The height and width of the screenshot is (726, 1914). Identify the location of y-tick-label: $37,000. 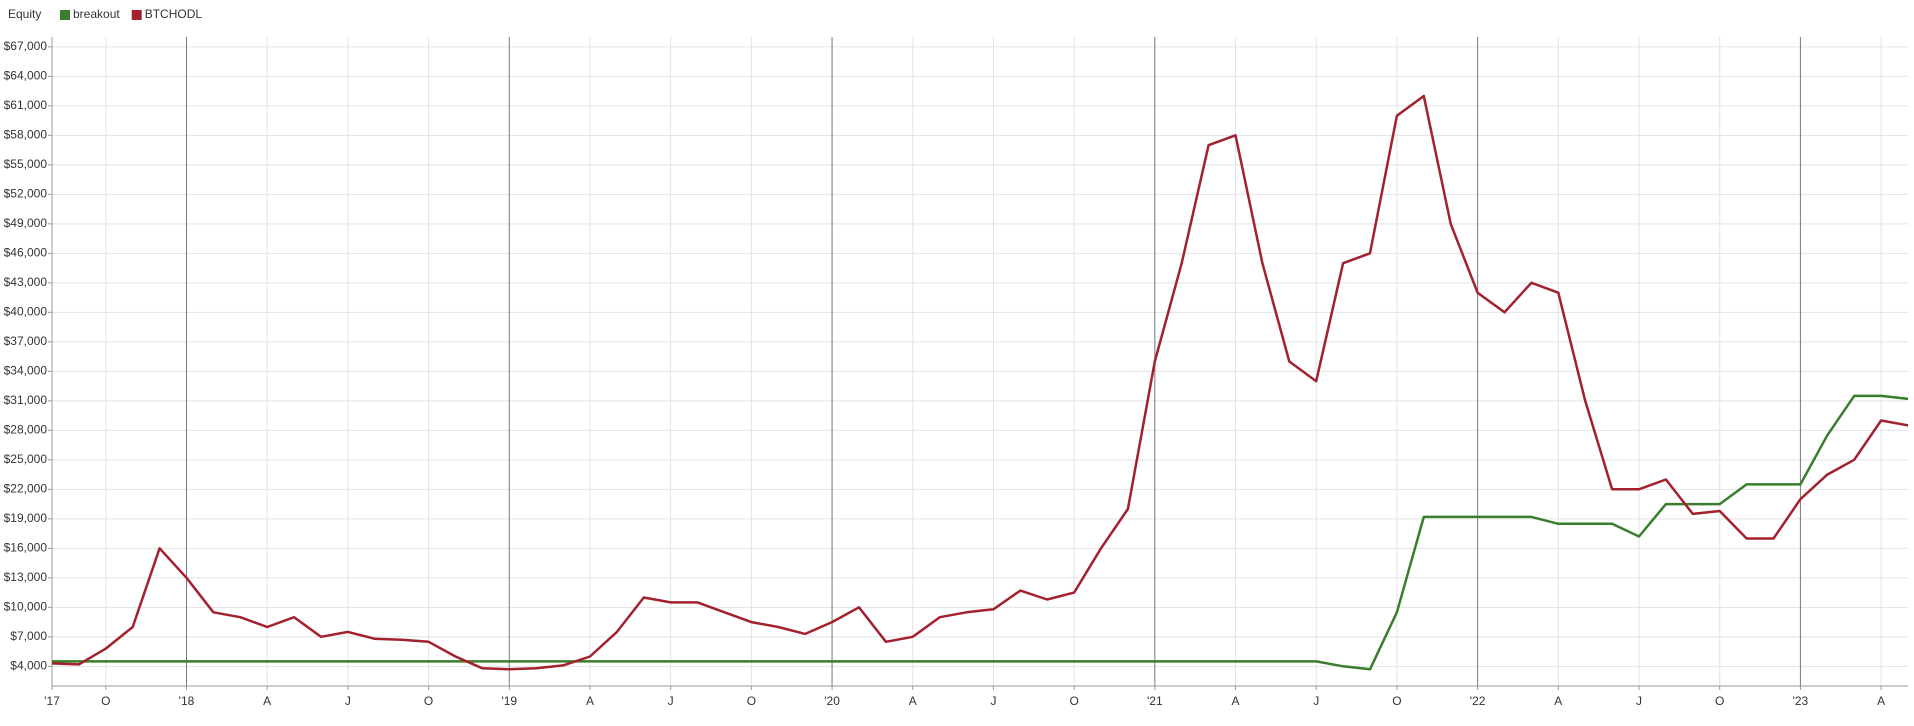
(26, 341).